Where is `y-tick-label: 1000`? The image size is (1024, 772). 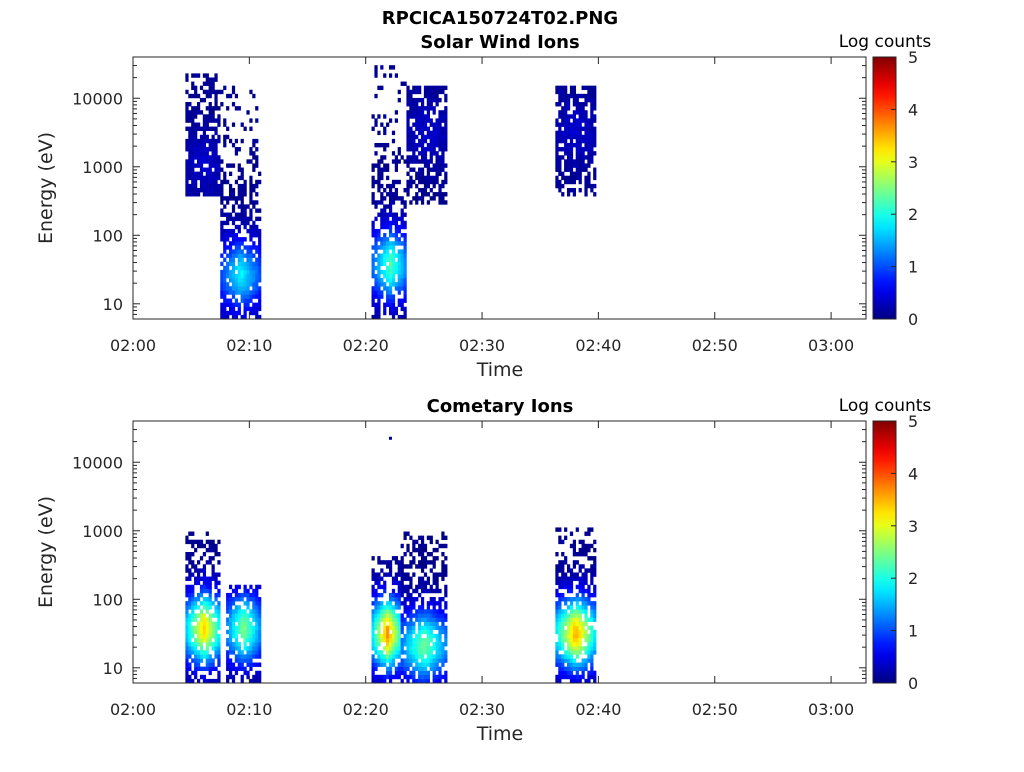
y-tick-label: 1000 is located at coordinates (102, 531).